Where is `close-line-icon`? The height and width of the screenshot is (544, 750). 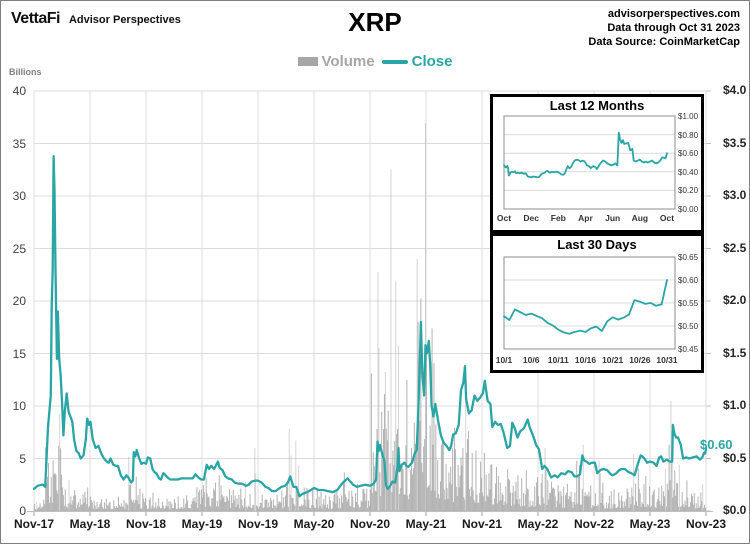
close-line-icon is located at coordinates (394, 61).